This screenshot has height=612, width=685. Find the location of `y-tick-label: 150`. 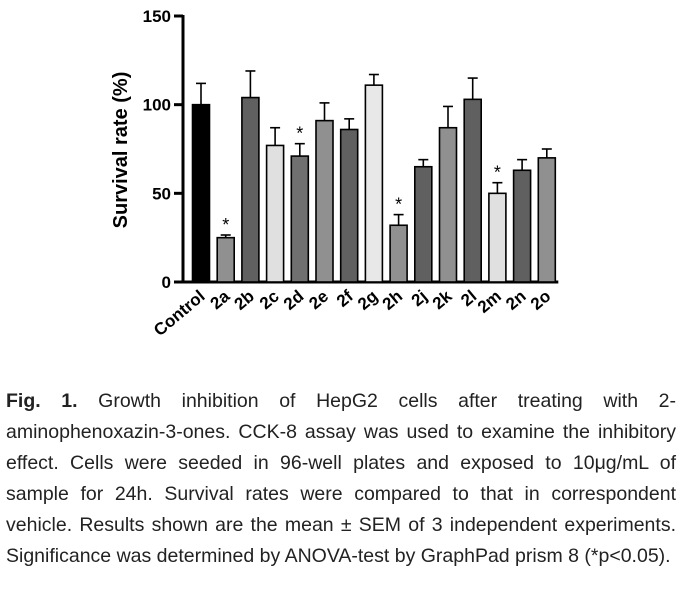

y-tick-label: 150 is located at coordinates (157, 16).